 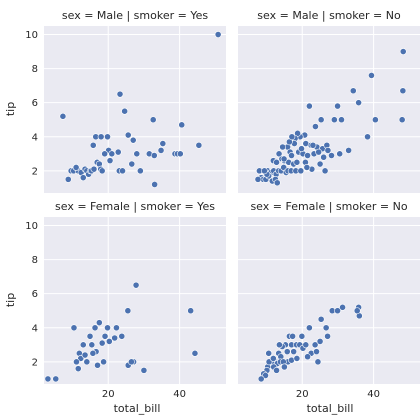 What do you see at coordinates (330, 408) in the screenshot?
I see `x-axis-label-right: total_bill` at bounding box center [330, 408].